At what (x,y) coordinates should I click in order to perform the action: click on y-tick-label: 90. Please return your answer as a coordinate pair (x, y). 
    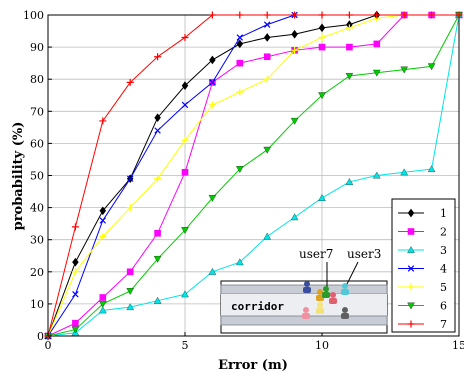
    Looking at the image, I should click on (37, 47).